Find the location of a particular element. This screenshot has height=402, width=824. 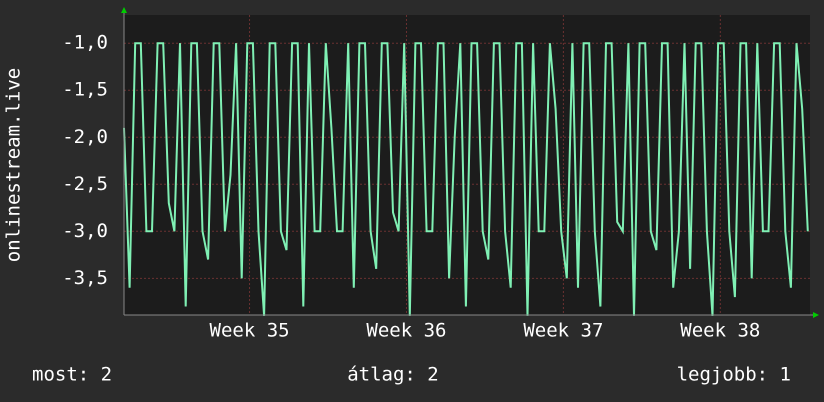

y-tick-label: -1,0 is located at coordinates (85, 43).